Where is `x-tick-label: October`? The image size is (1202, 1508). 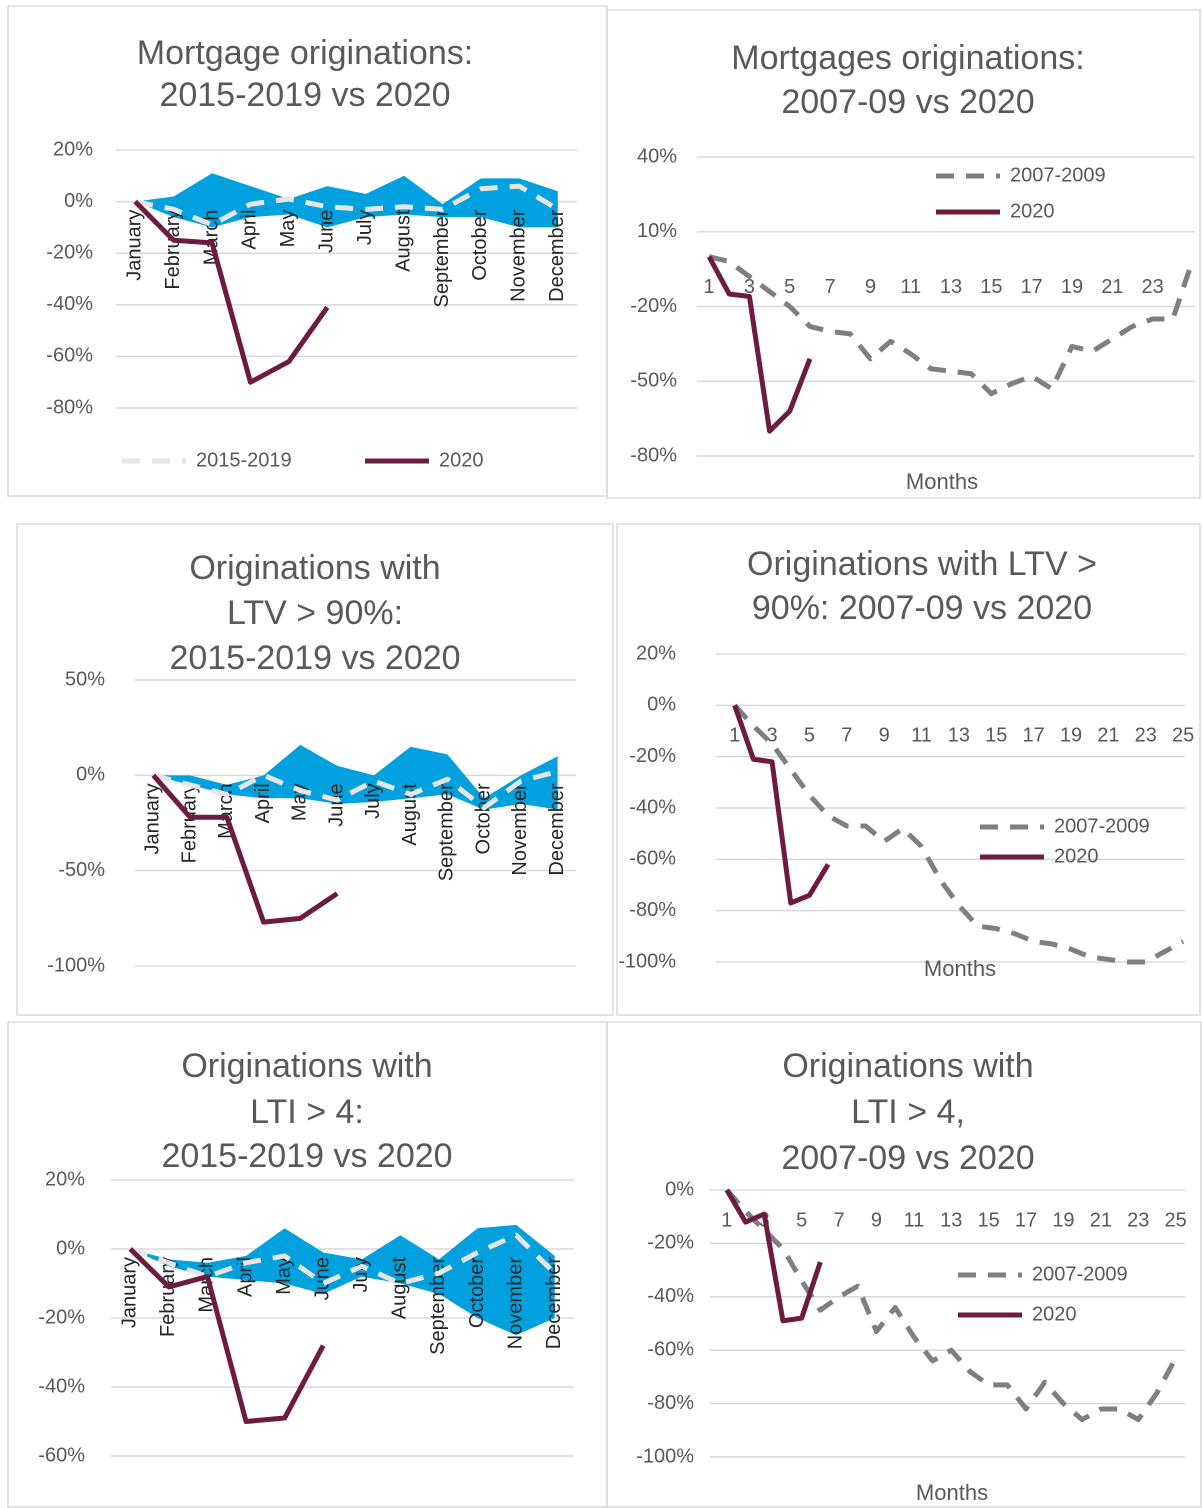
x-tick-label: October is located at coordinates (477, 1292).